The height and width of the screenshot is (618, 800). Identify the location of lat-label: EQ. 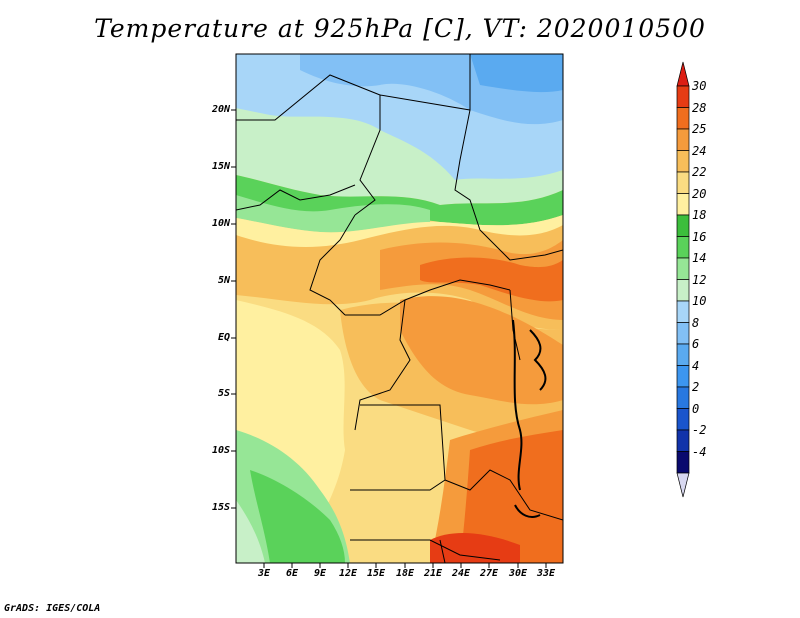
(223, 337).